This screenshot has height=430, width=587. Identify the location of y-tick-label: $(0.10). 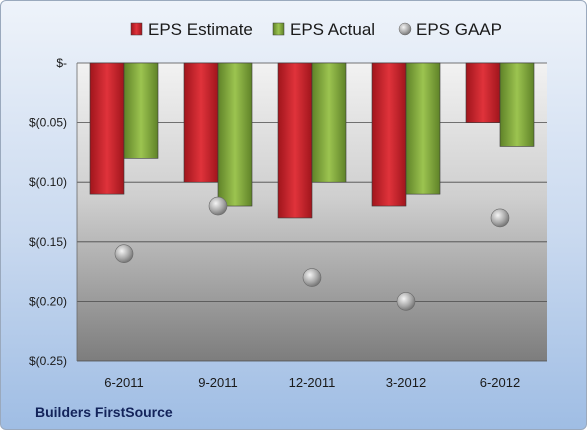
(48, 182).